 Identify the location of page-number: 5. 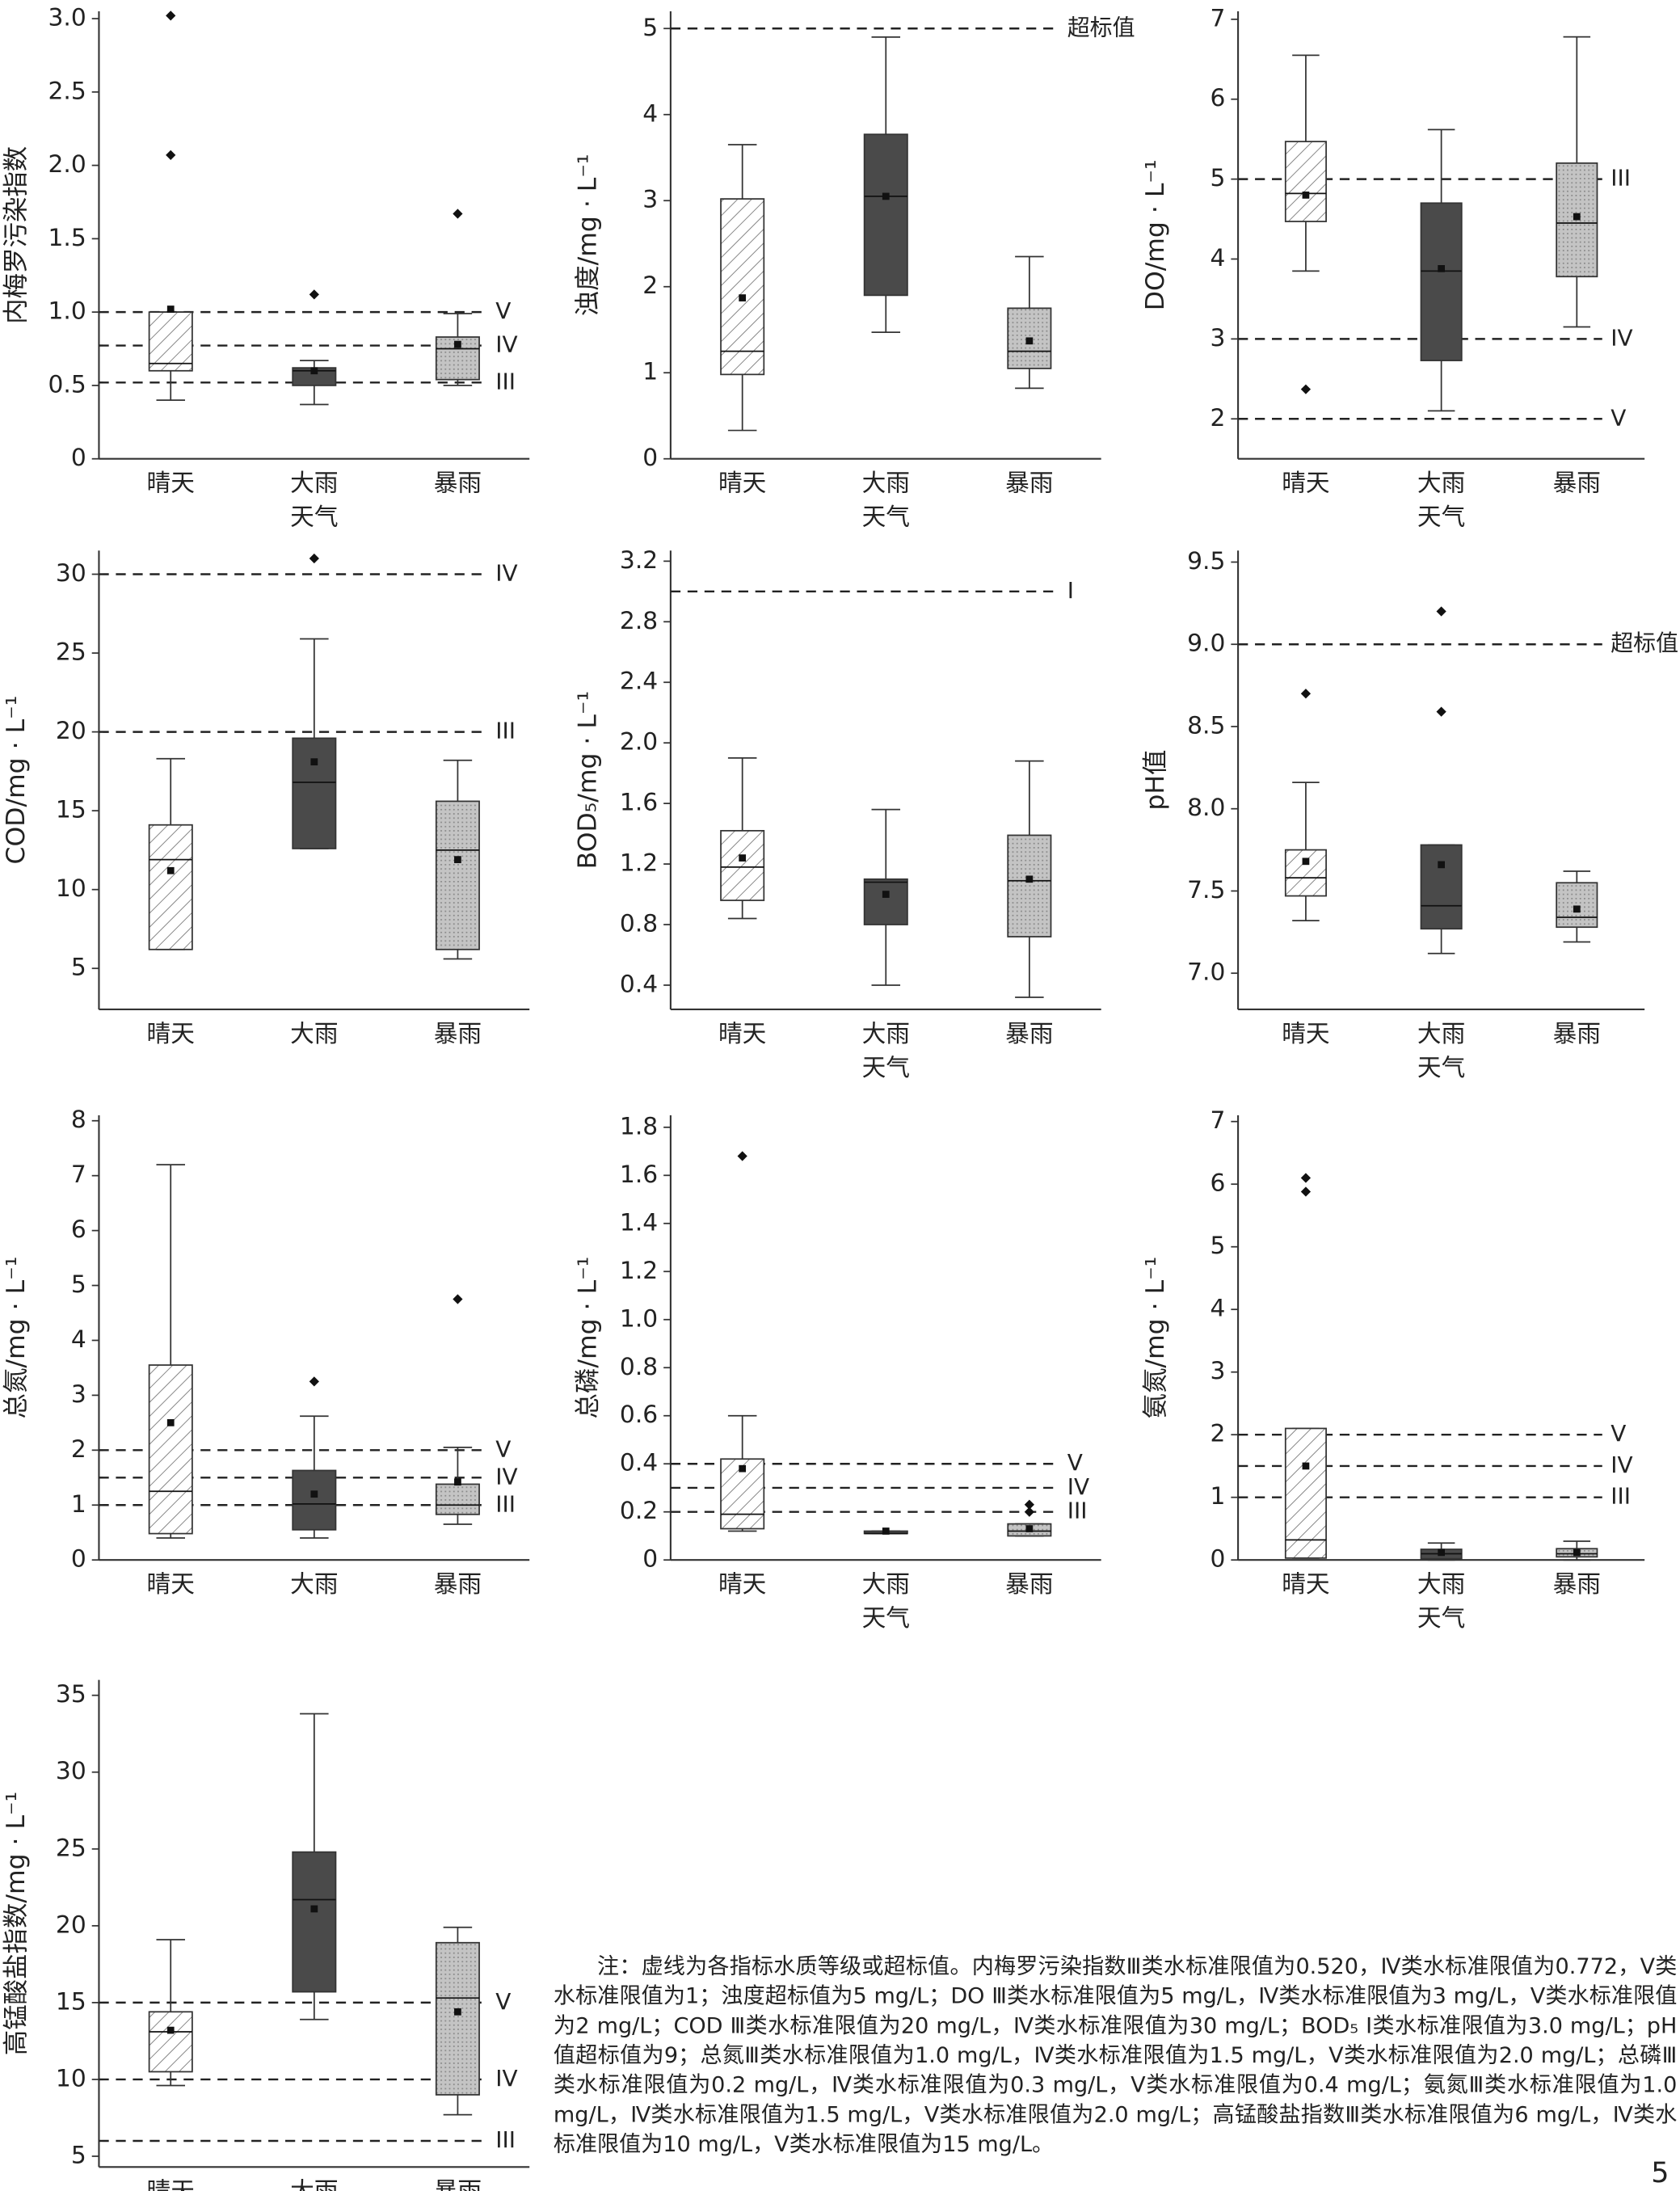
(1660, 2173).